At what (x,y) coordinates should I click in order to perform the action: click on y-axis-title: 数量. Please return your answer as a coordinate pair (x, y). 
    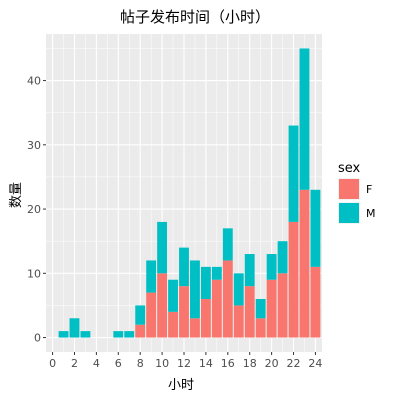
    Looking at the image, I should click on (16, 195).